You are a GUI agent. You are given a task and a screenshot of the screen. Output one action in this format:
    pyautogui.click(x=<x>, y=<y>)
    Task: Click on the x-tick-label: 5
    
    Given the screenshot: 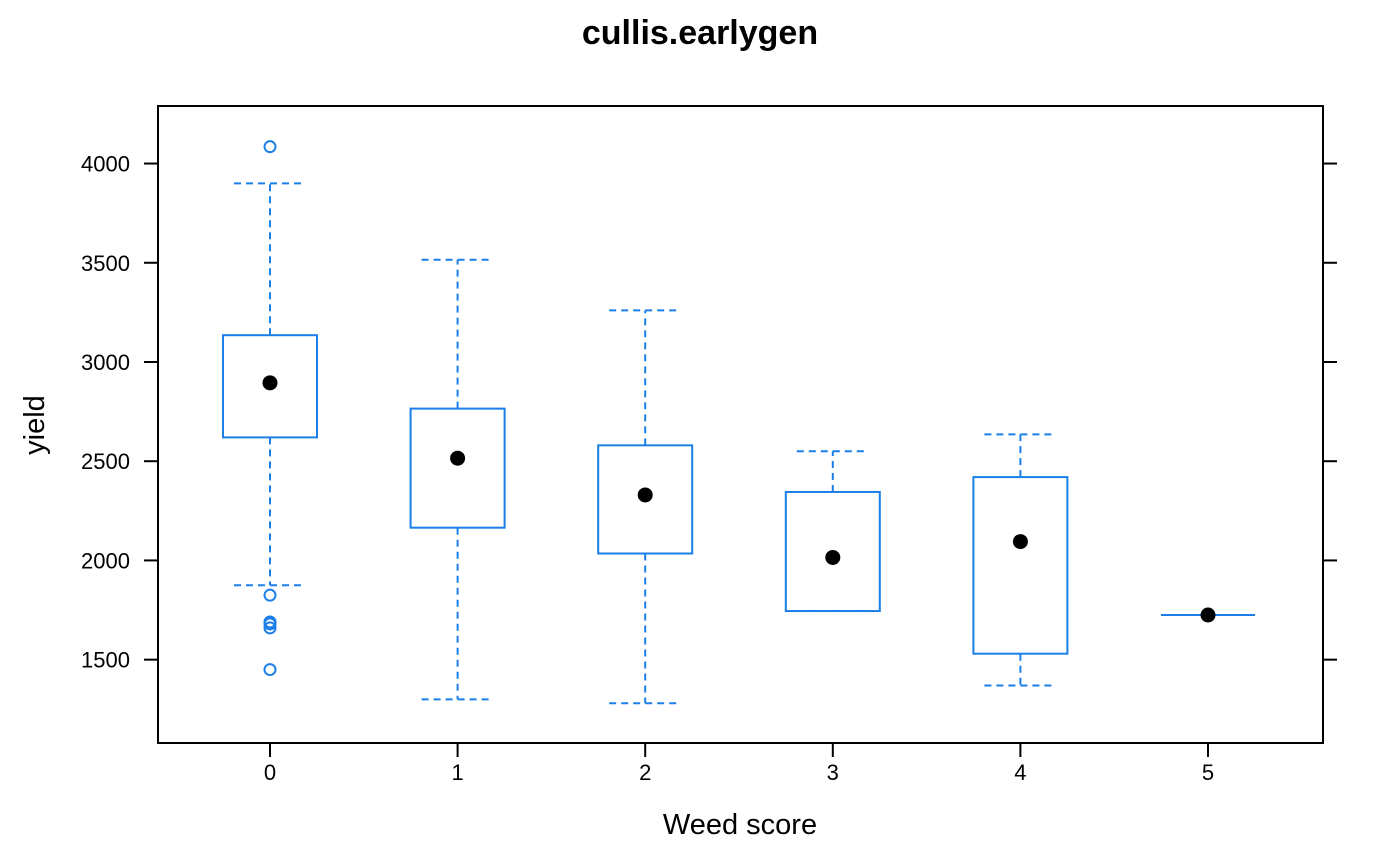 What is the action you would take?
    pyautogui.click(x=1208, y=772)
    